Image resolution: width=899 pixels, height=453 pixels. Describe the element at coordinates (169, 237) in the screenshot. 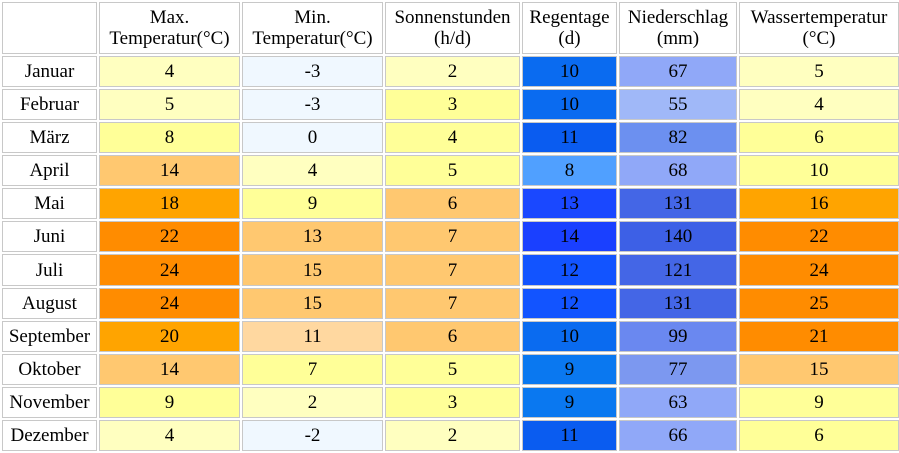

I see `cell-max_temp: 22` at that location.